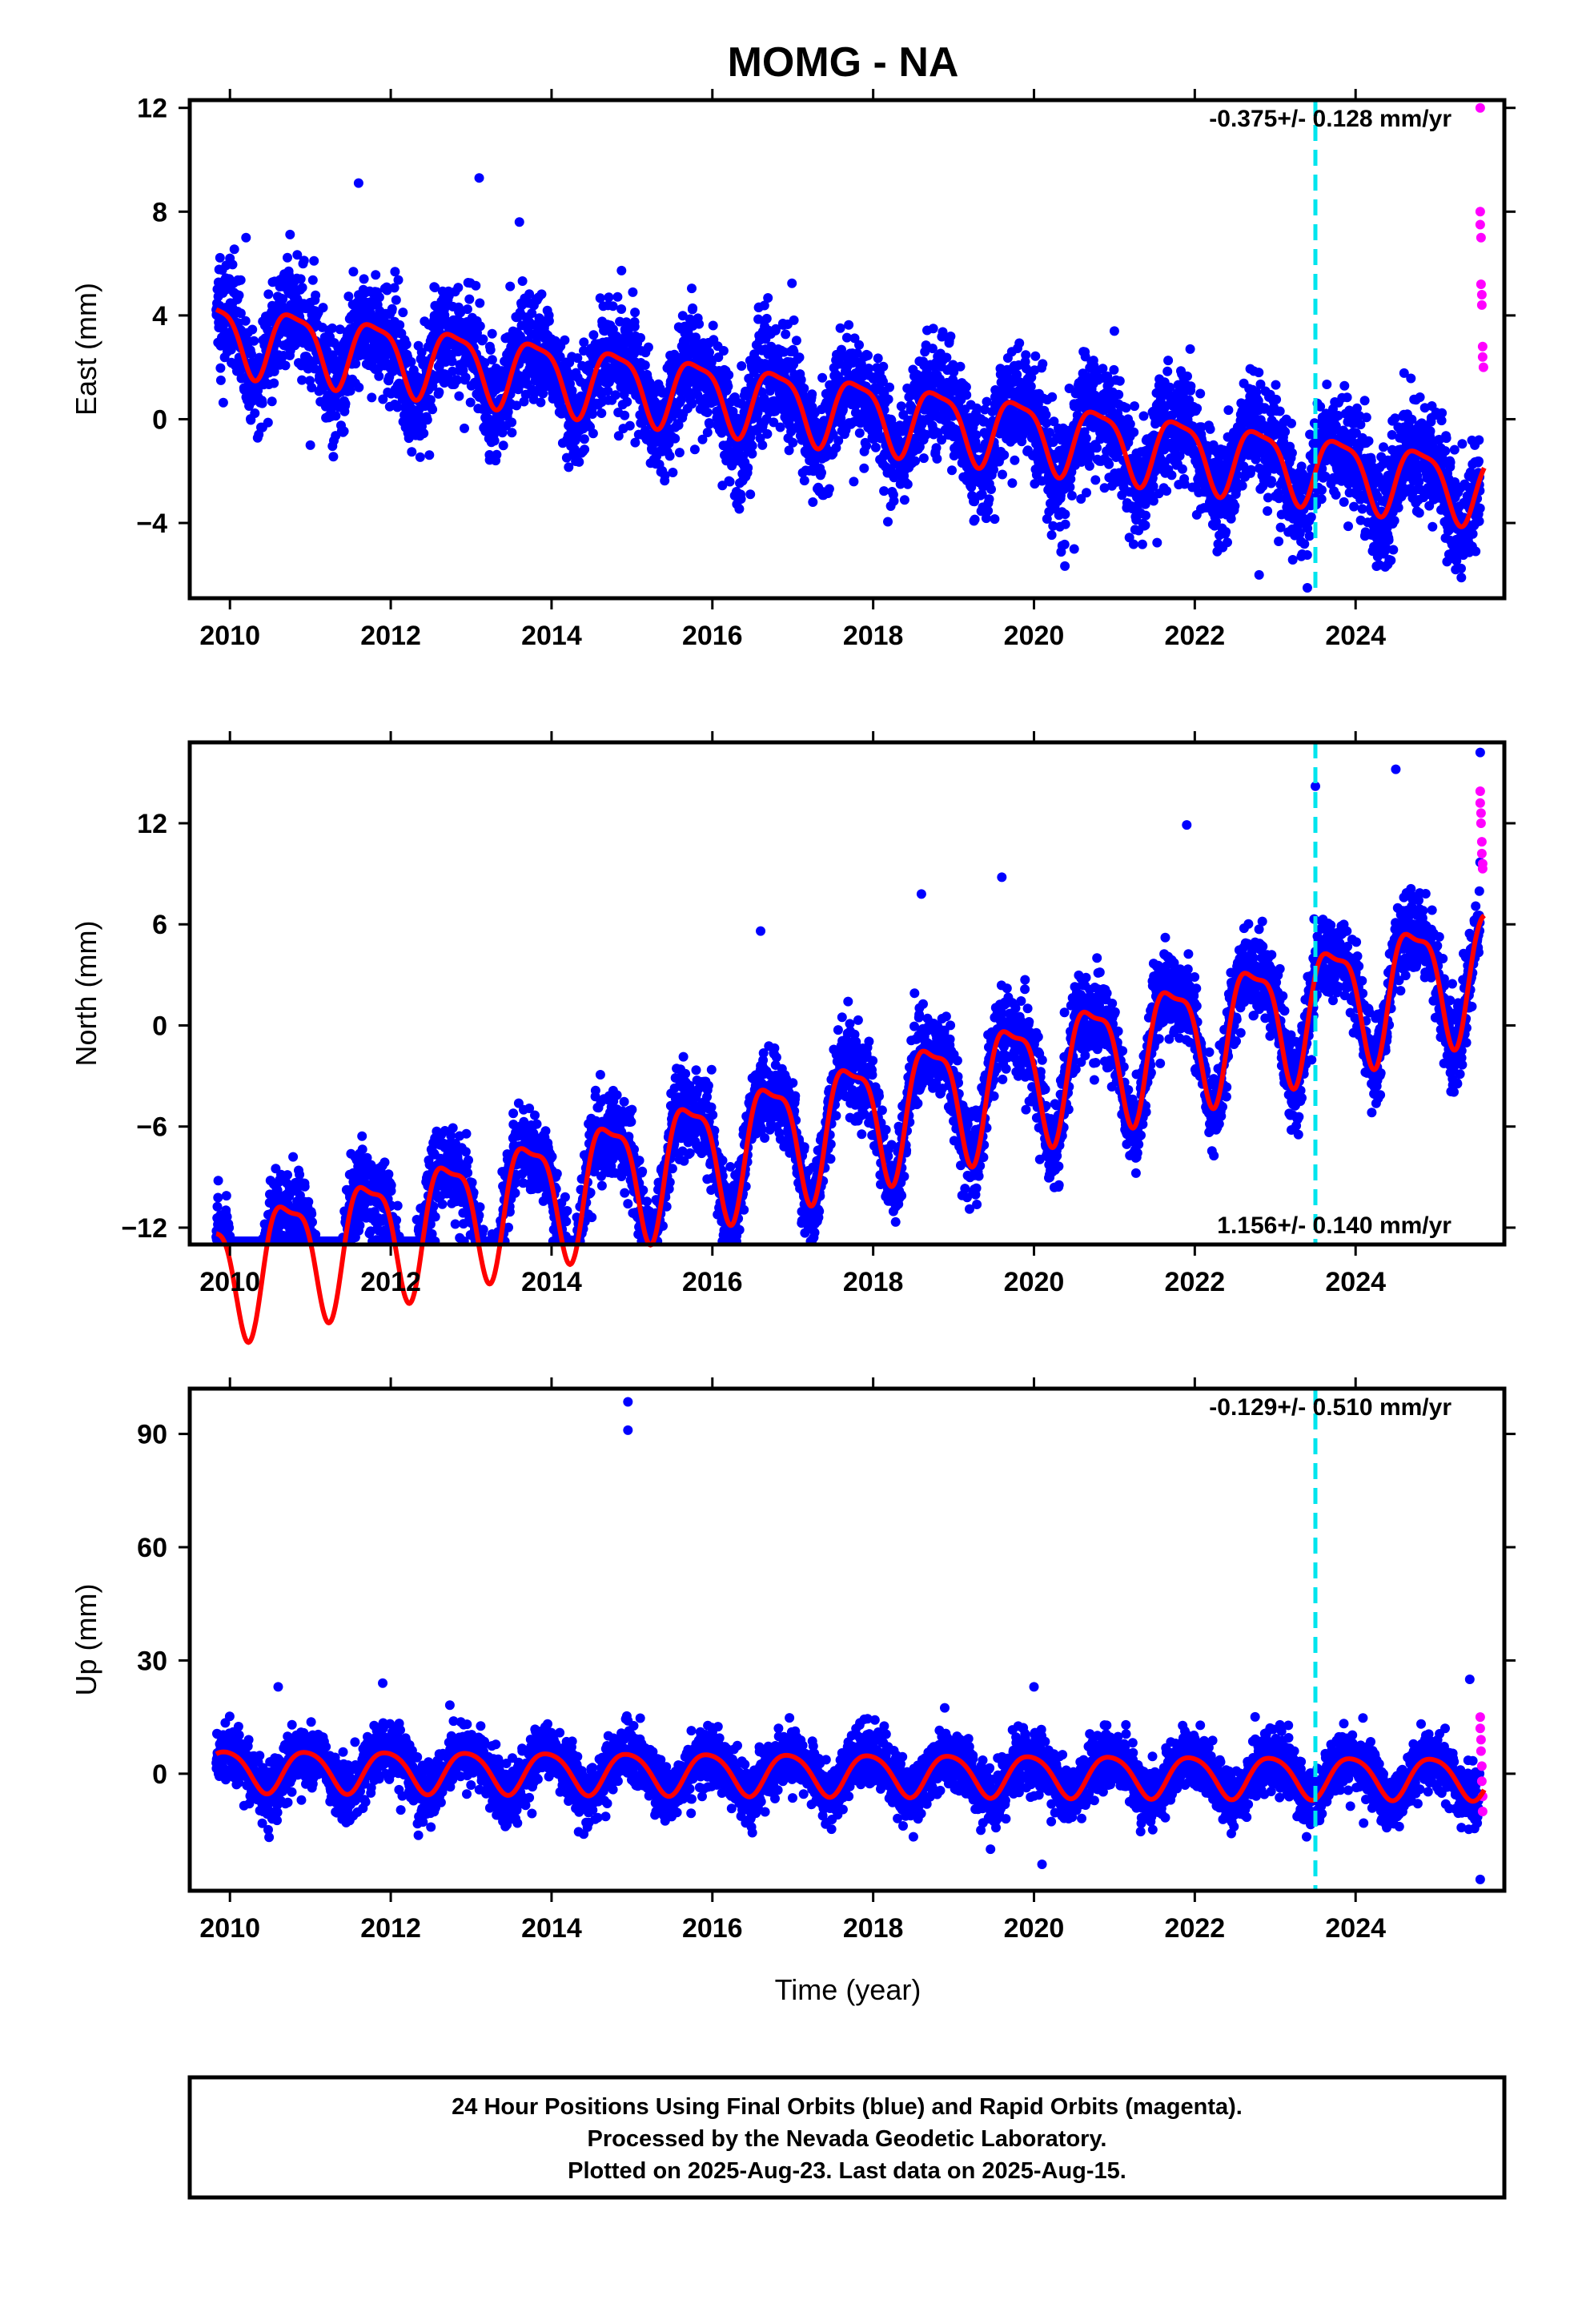  What do you see at coordinates (844, 62) in the screenshot?
I see `chart-title: MOMG - NA` at bounding box center [844, 62].